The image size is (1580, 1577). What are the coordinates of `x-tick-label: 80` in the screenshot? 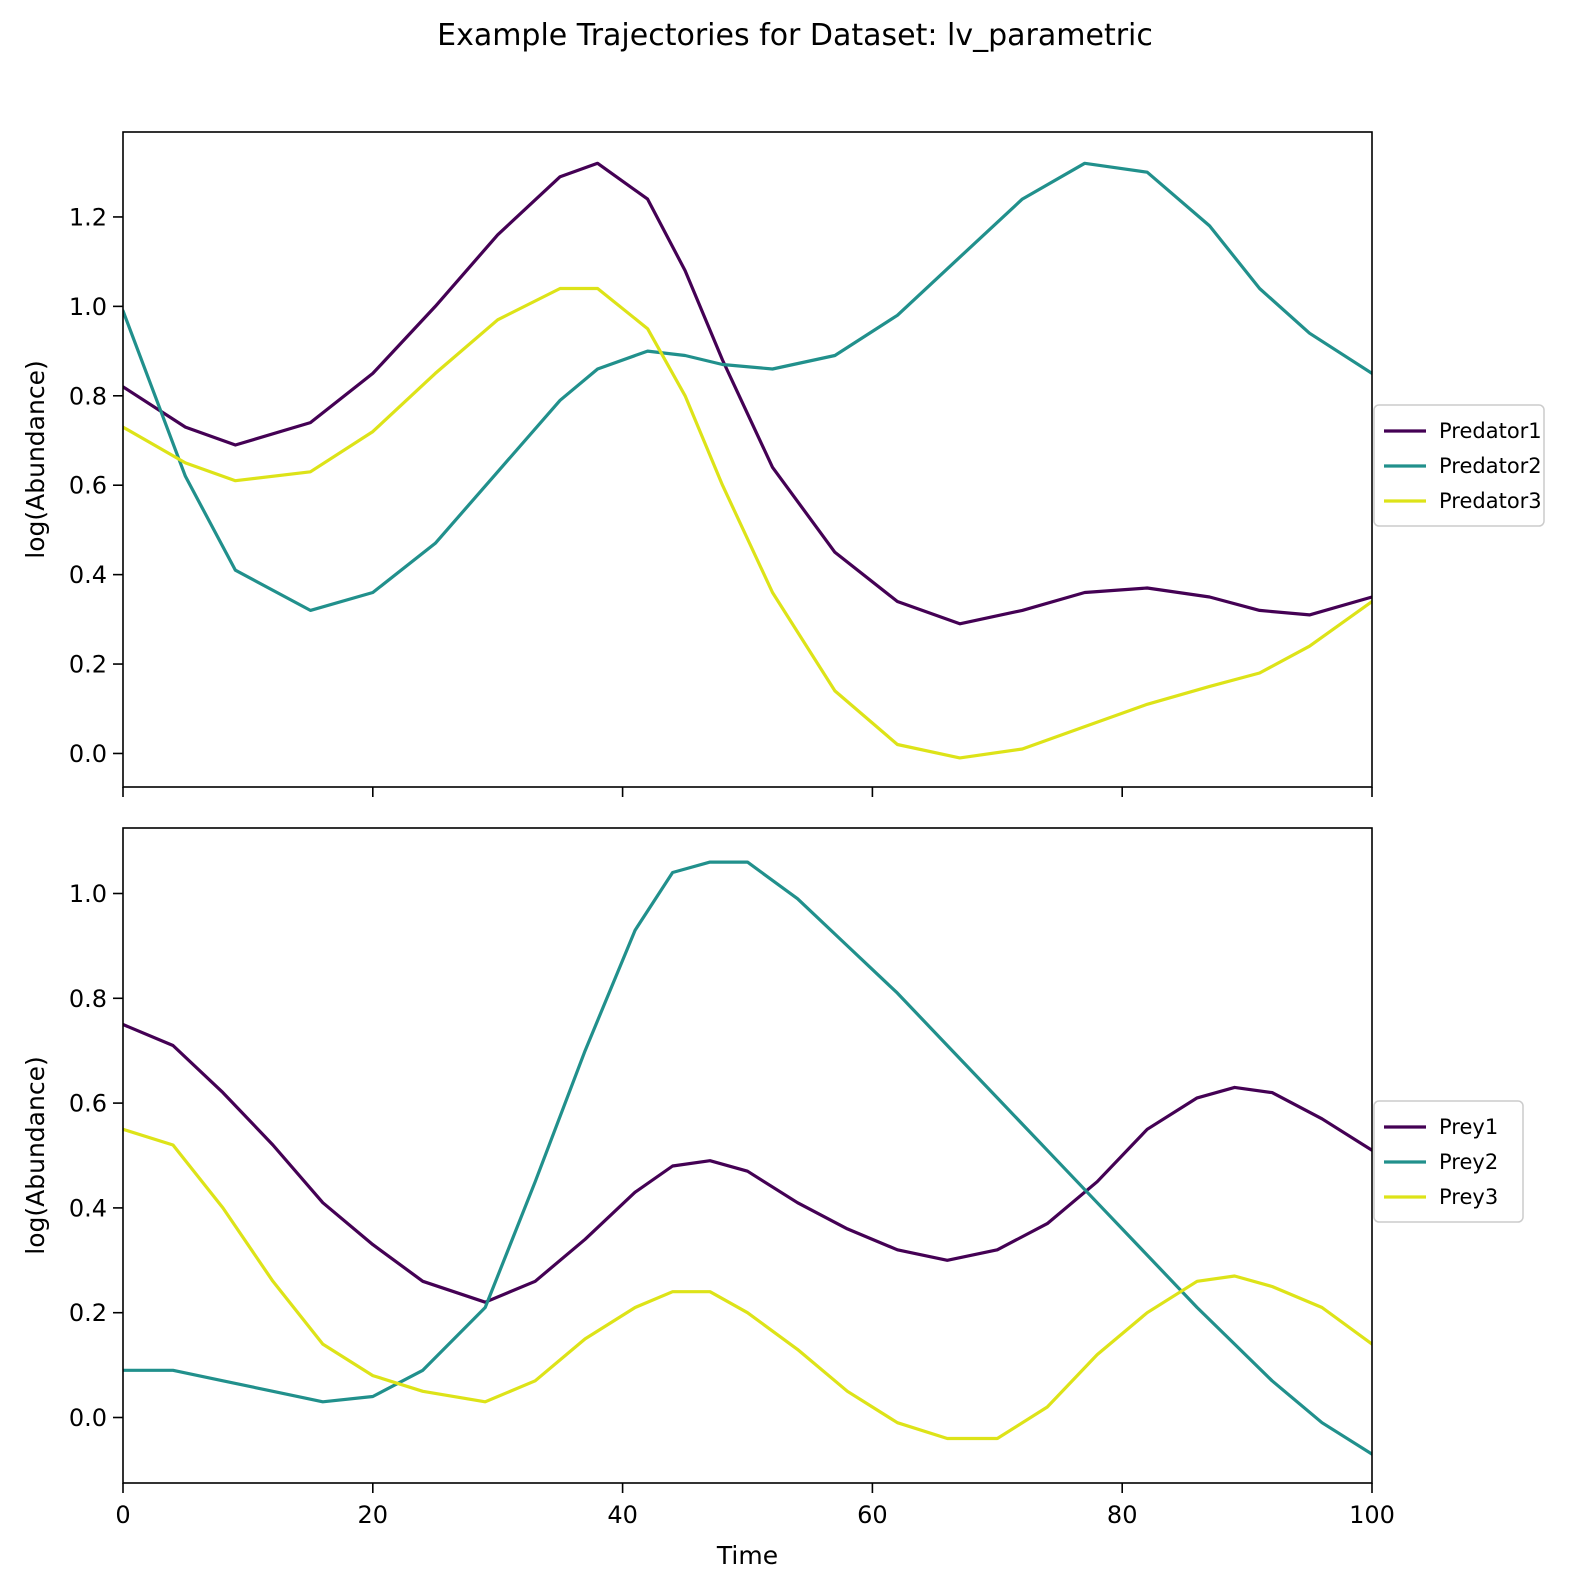 It's located at (1122, 1515).